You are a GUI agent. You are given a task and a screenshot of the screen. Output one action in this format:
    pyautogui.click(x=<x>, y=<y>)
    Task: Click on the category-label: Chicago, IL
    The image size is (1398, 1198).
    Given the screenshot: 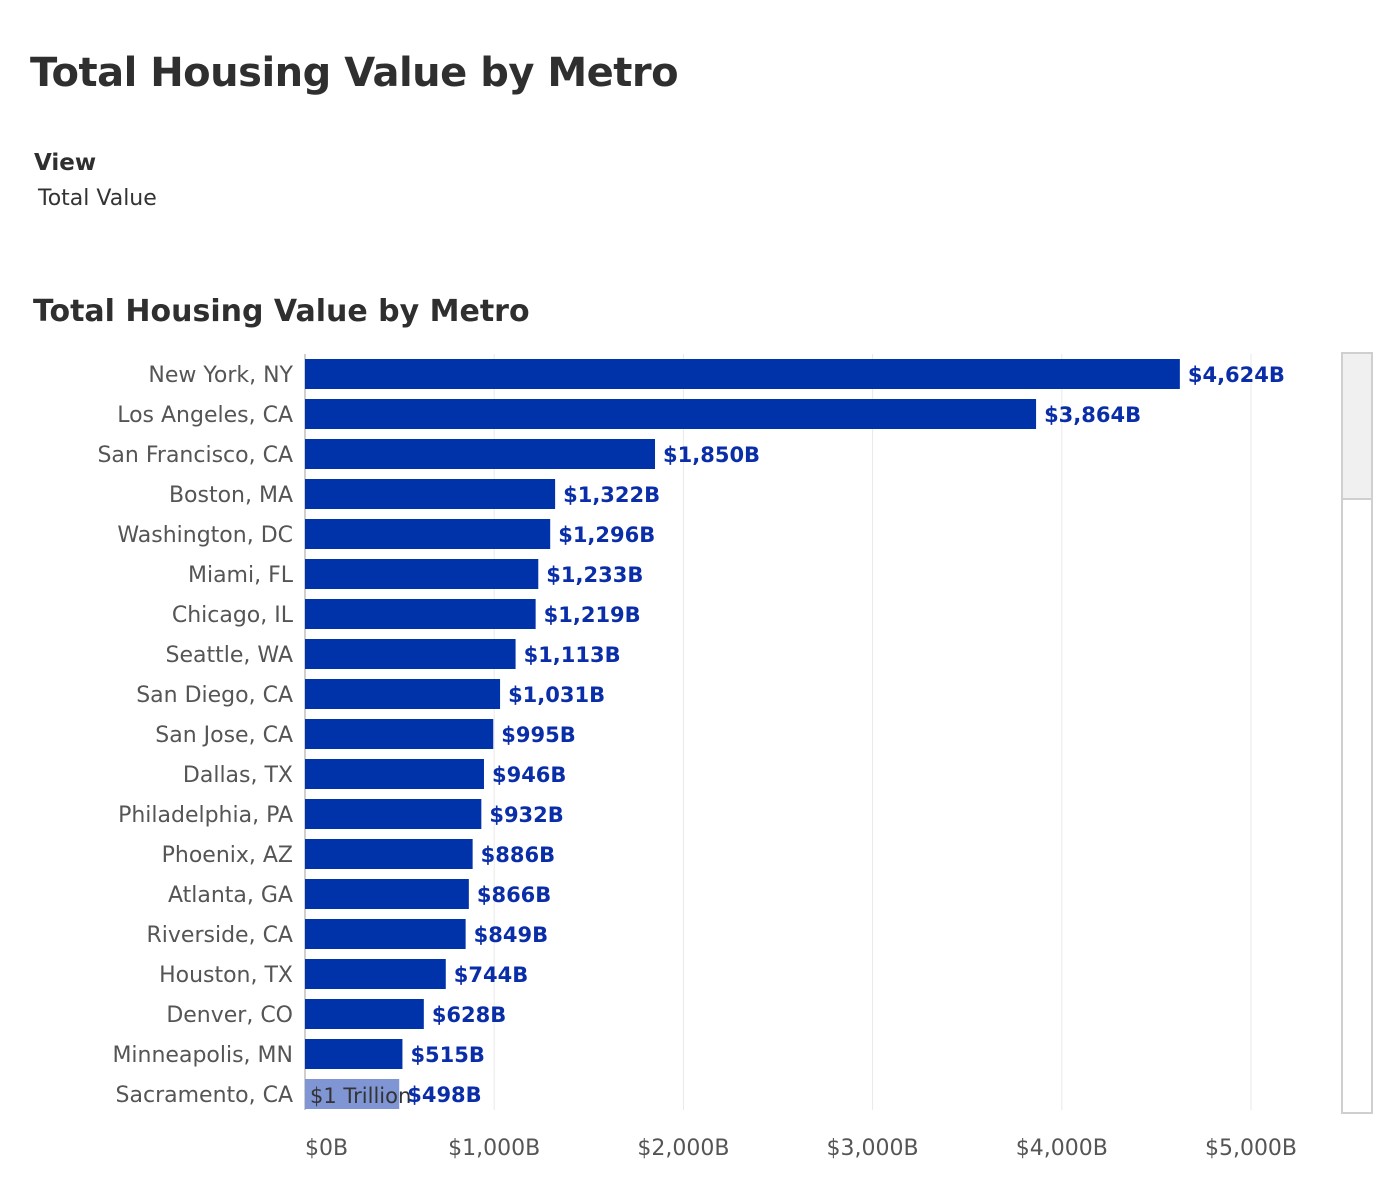 What is the action you would take?
    pyautogui.click(x=233, y=615)
    